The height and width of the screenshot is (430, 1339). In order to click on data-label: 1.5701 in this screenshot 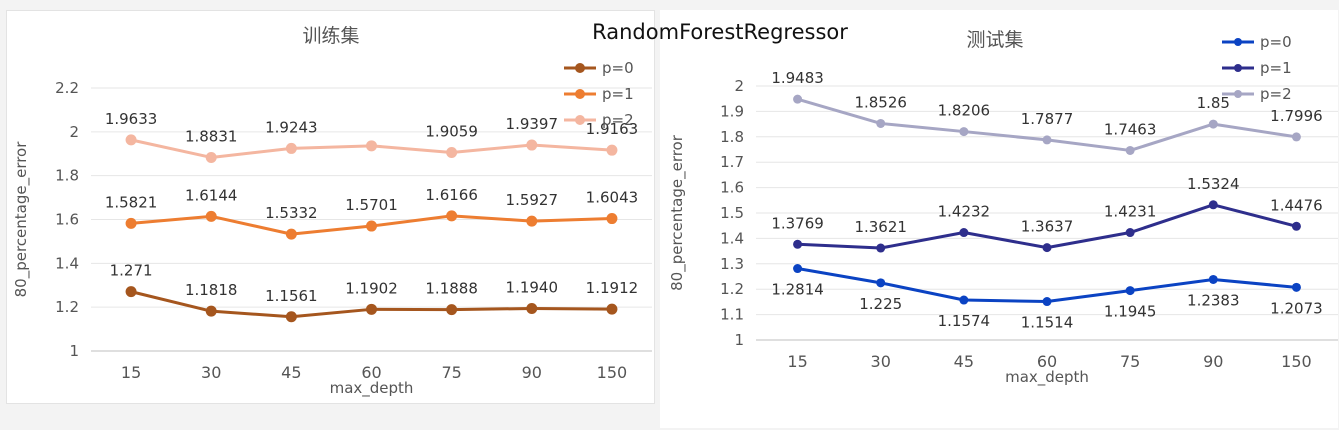, I will do `click(371, 205)`.